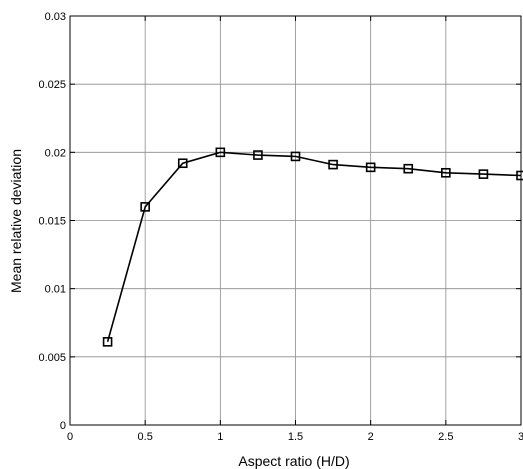 This screenshot has height=469, width=523. Describe the element at coordinates (445, 437) in the screenshot. I see `x-tick-label: 2.5` at that location.